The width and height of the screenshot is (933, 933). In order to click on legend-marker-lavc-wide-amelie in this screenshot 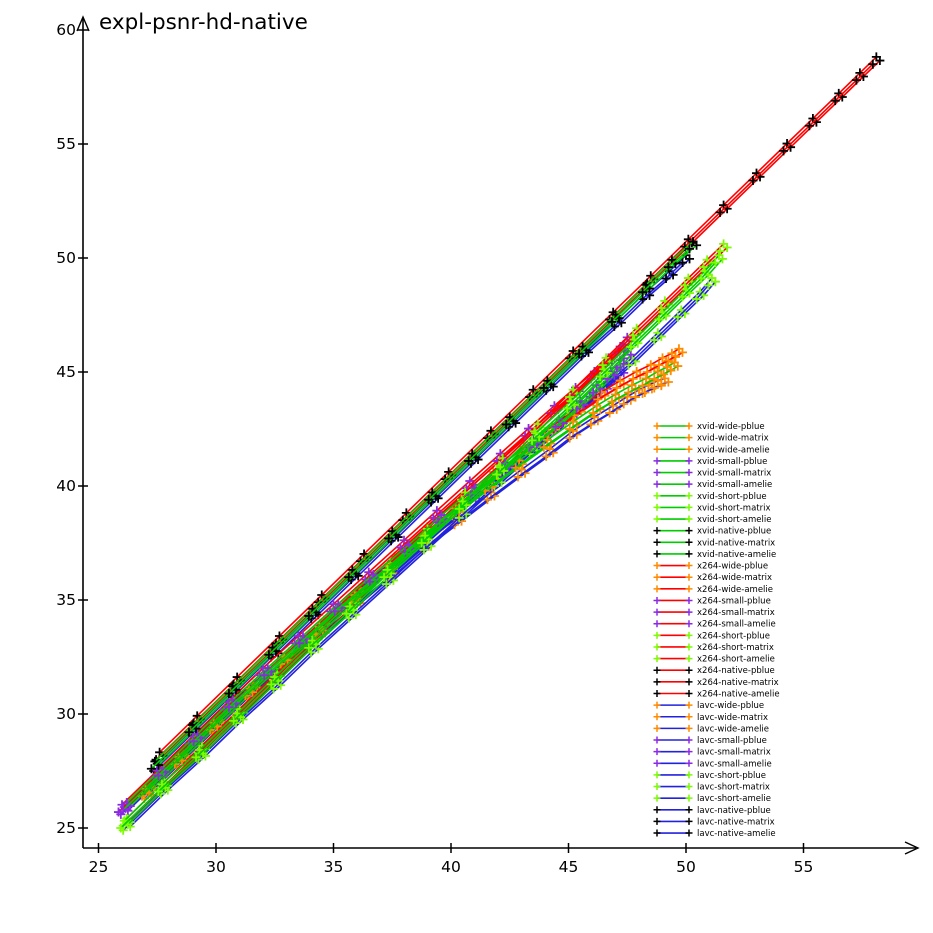, I will do `click(673, 728)`.